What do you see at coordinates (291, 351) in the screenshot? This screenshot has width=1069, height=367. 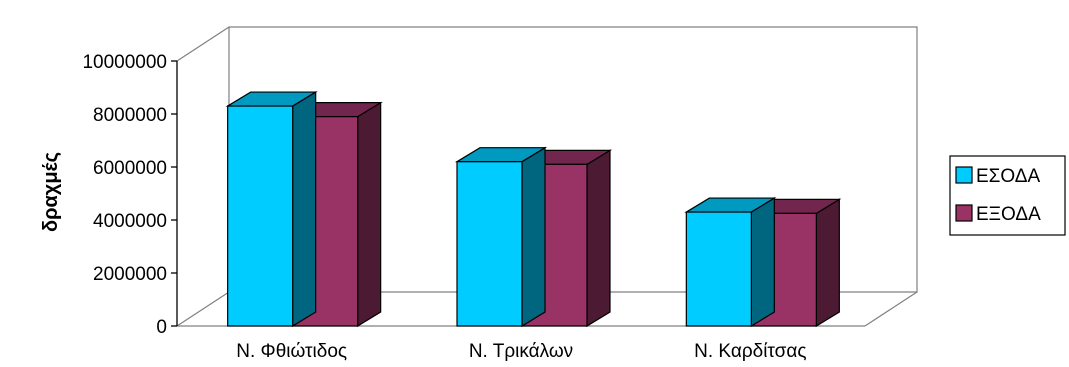 I see `x-tick-label: Ν. Φθιώτιδος` at bounding box center [291, 351].